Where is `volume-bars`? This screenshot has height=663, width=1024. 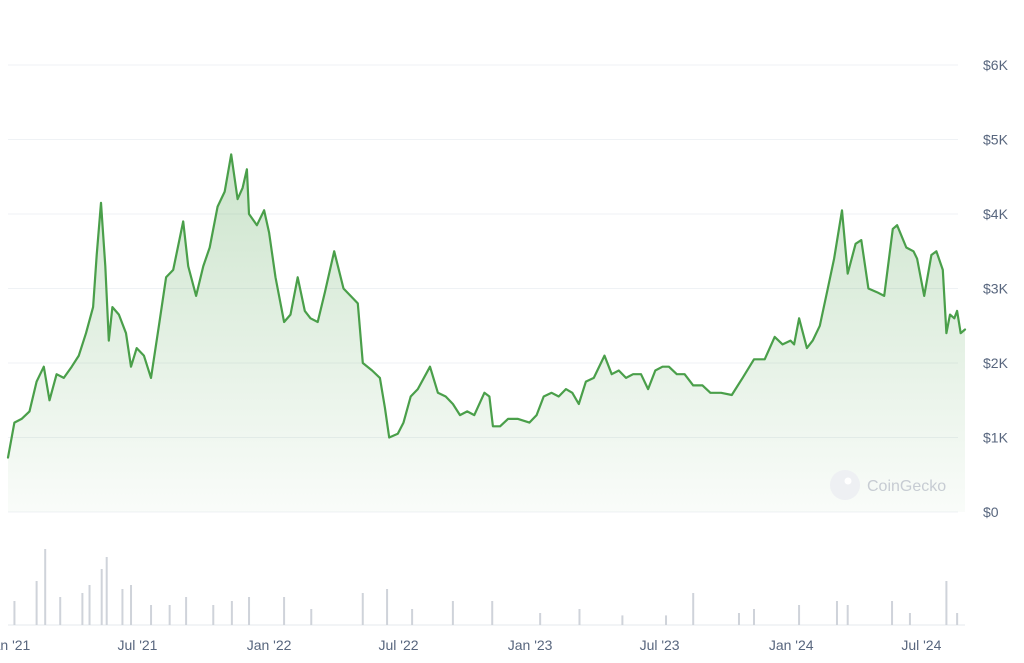
volume-bars is located at coordinates (486, 587).